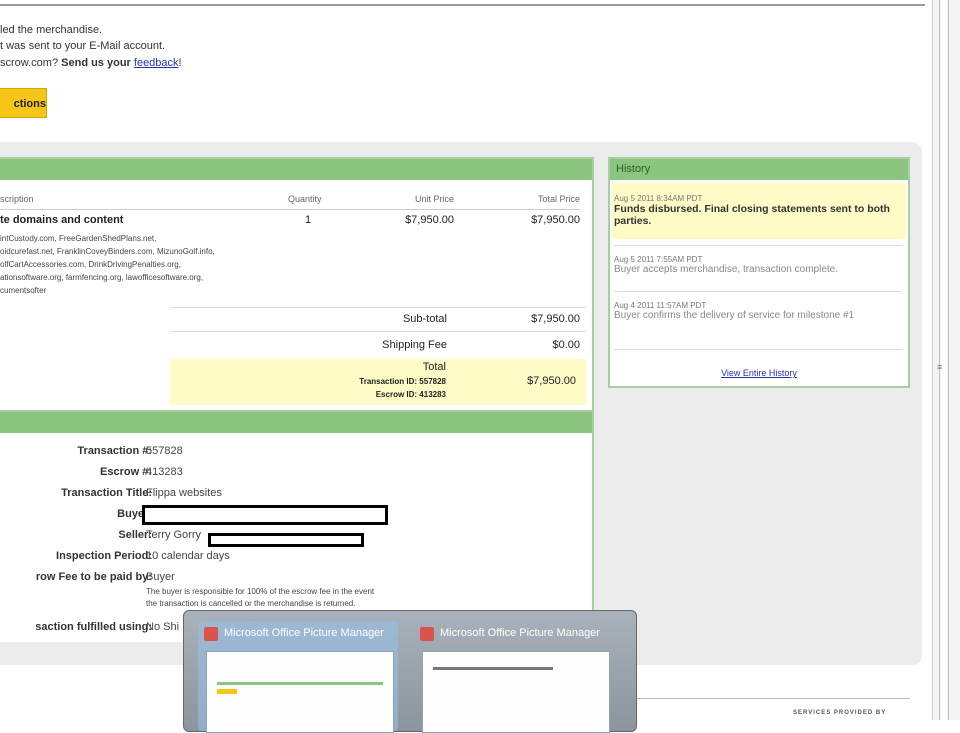 This screenshot has height=733, width=960. Describe the element at coordinates (78, 238) in the screenshot. I see `detail-line: intCustody.com, FreeGardenShedPlans.net,` at that location.